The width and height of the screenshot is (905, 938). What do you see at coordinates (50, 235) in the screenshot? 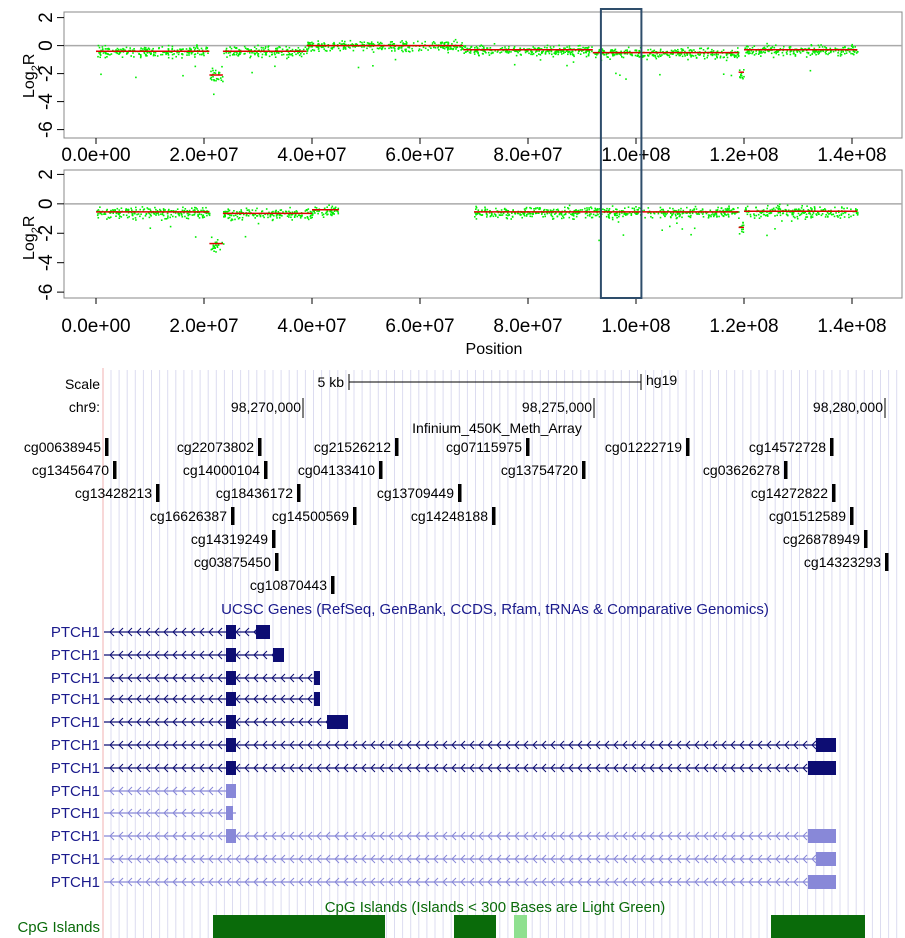
I see `y-ticks: 20-2-4-6` at bounding box center [50, 235].